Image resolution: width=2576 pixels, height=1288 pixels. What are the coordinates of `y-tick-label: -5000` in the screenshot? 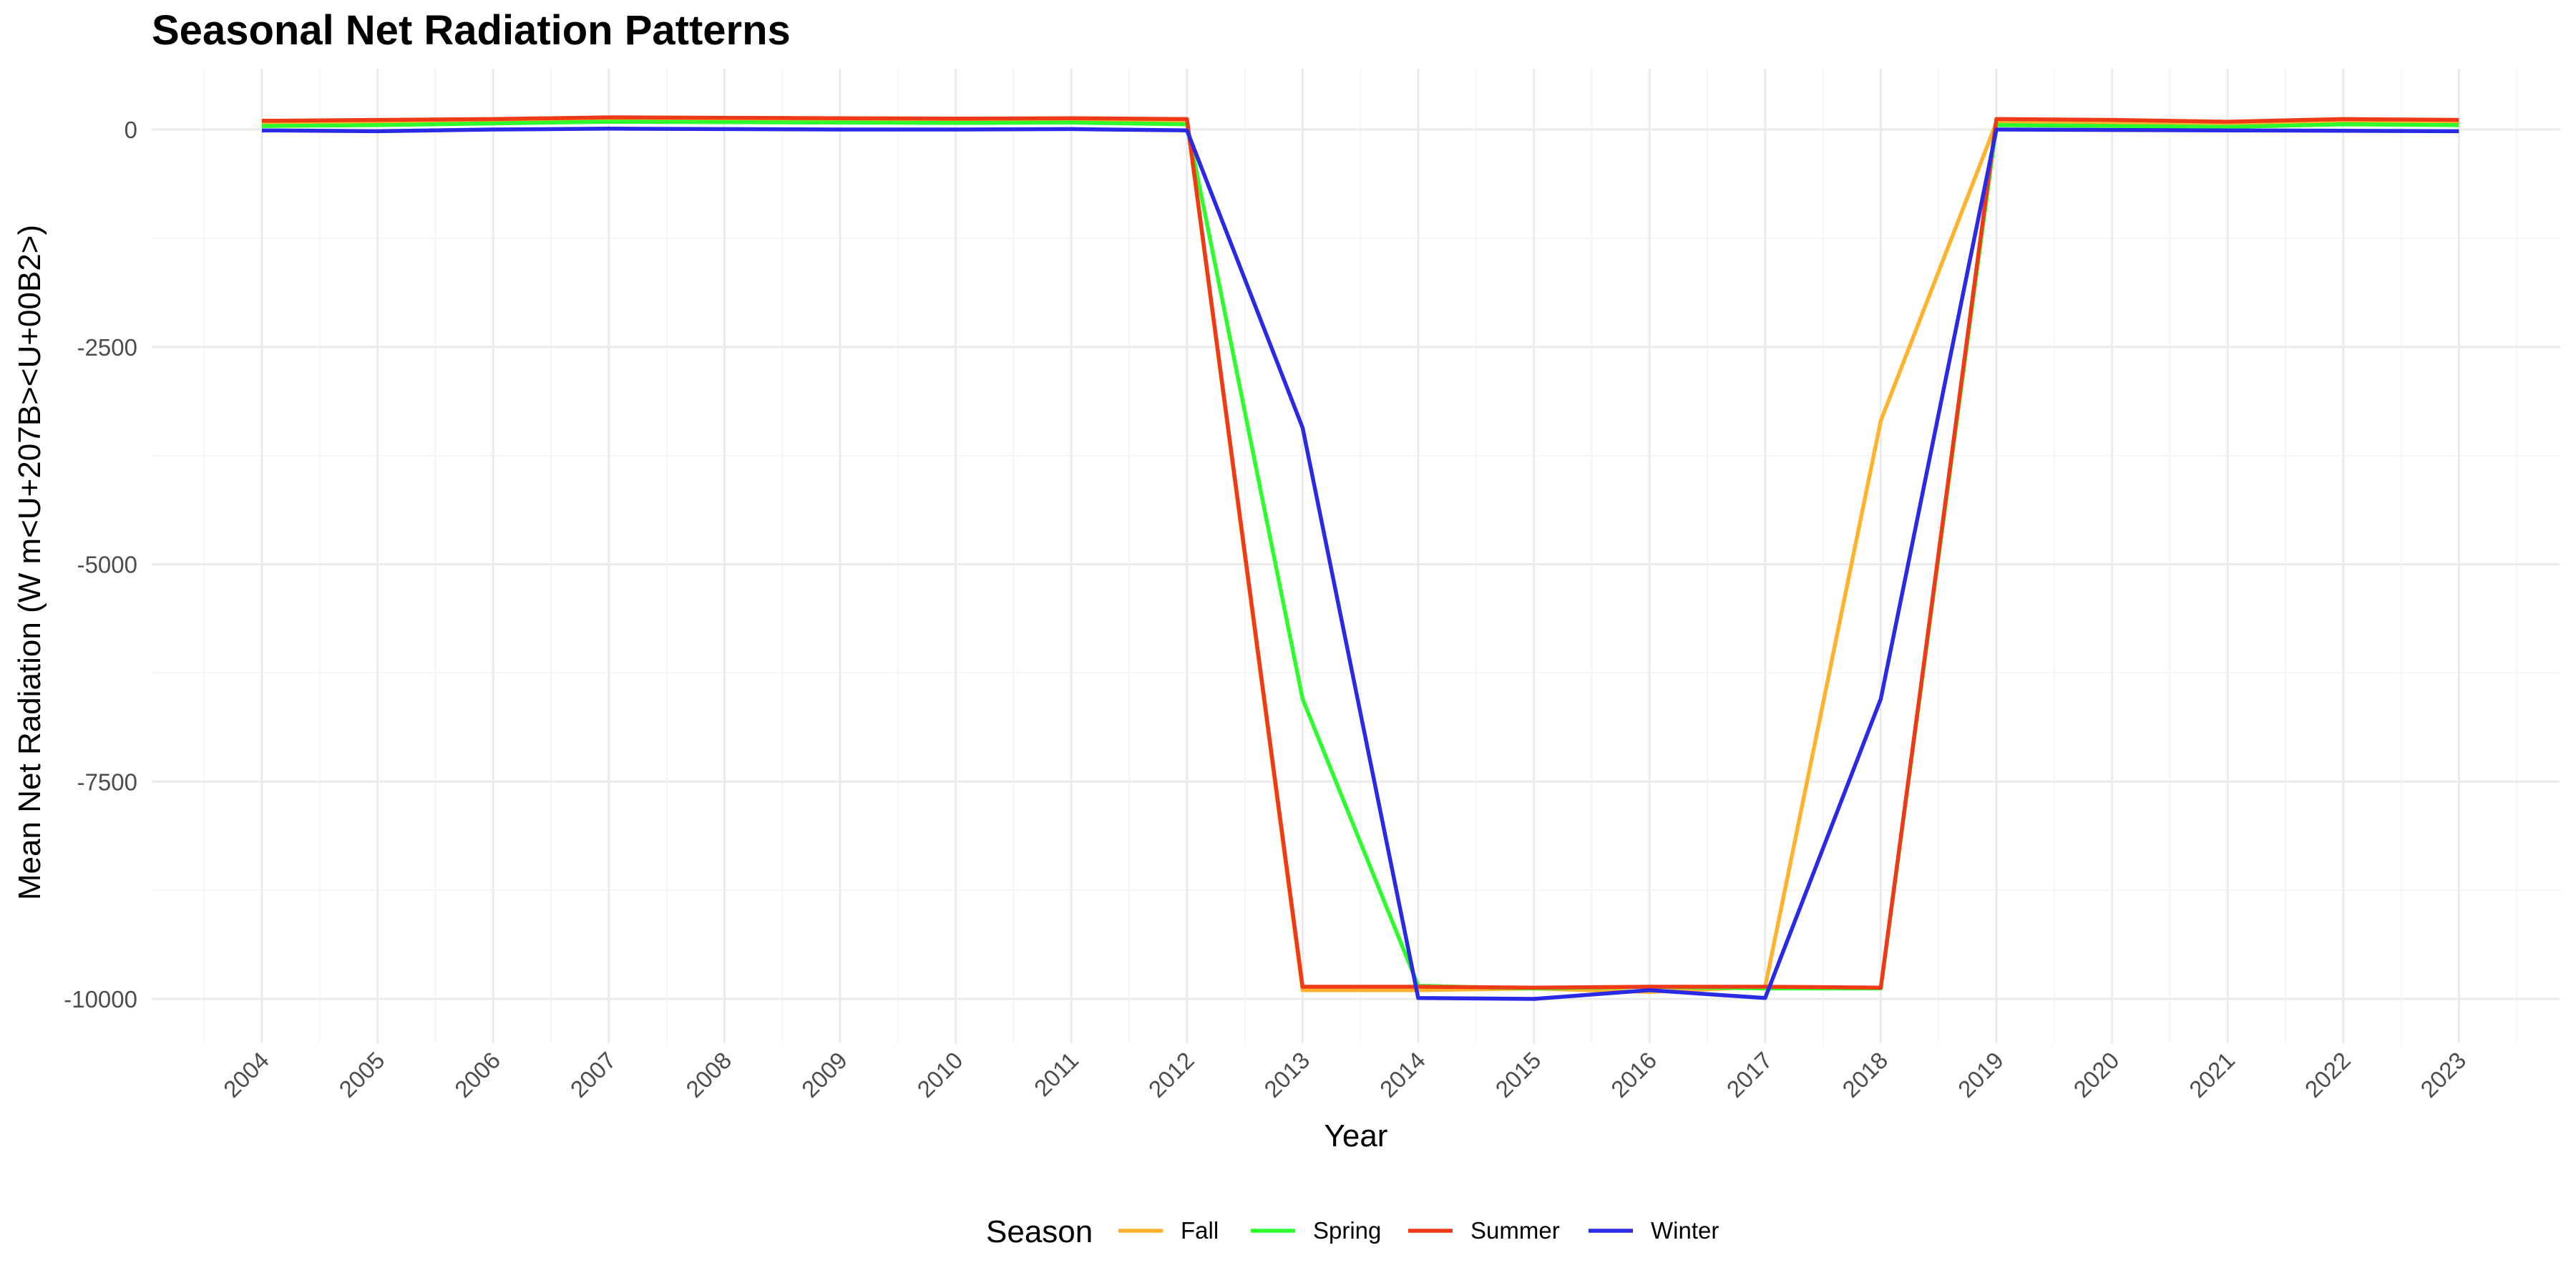 It's located at (107, 565).